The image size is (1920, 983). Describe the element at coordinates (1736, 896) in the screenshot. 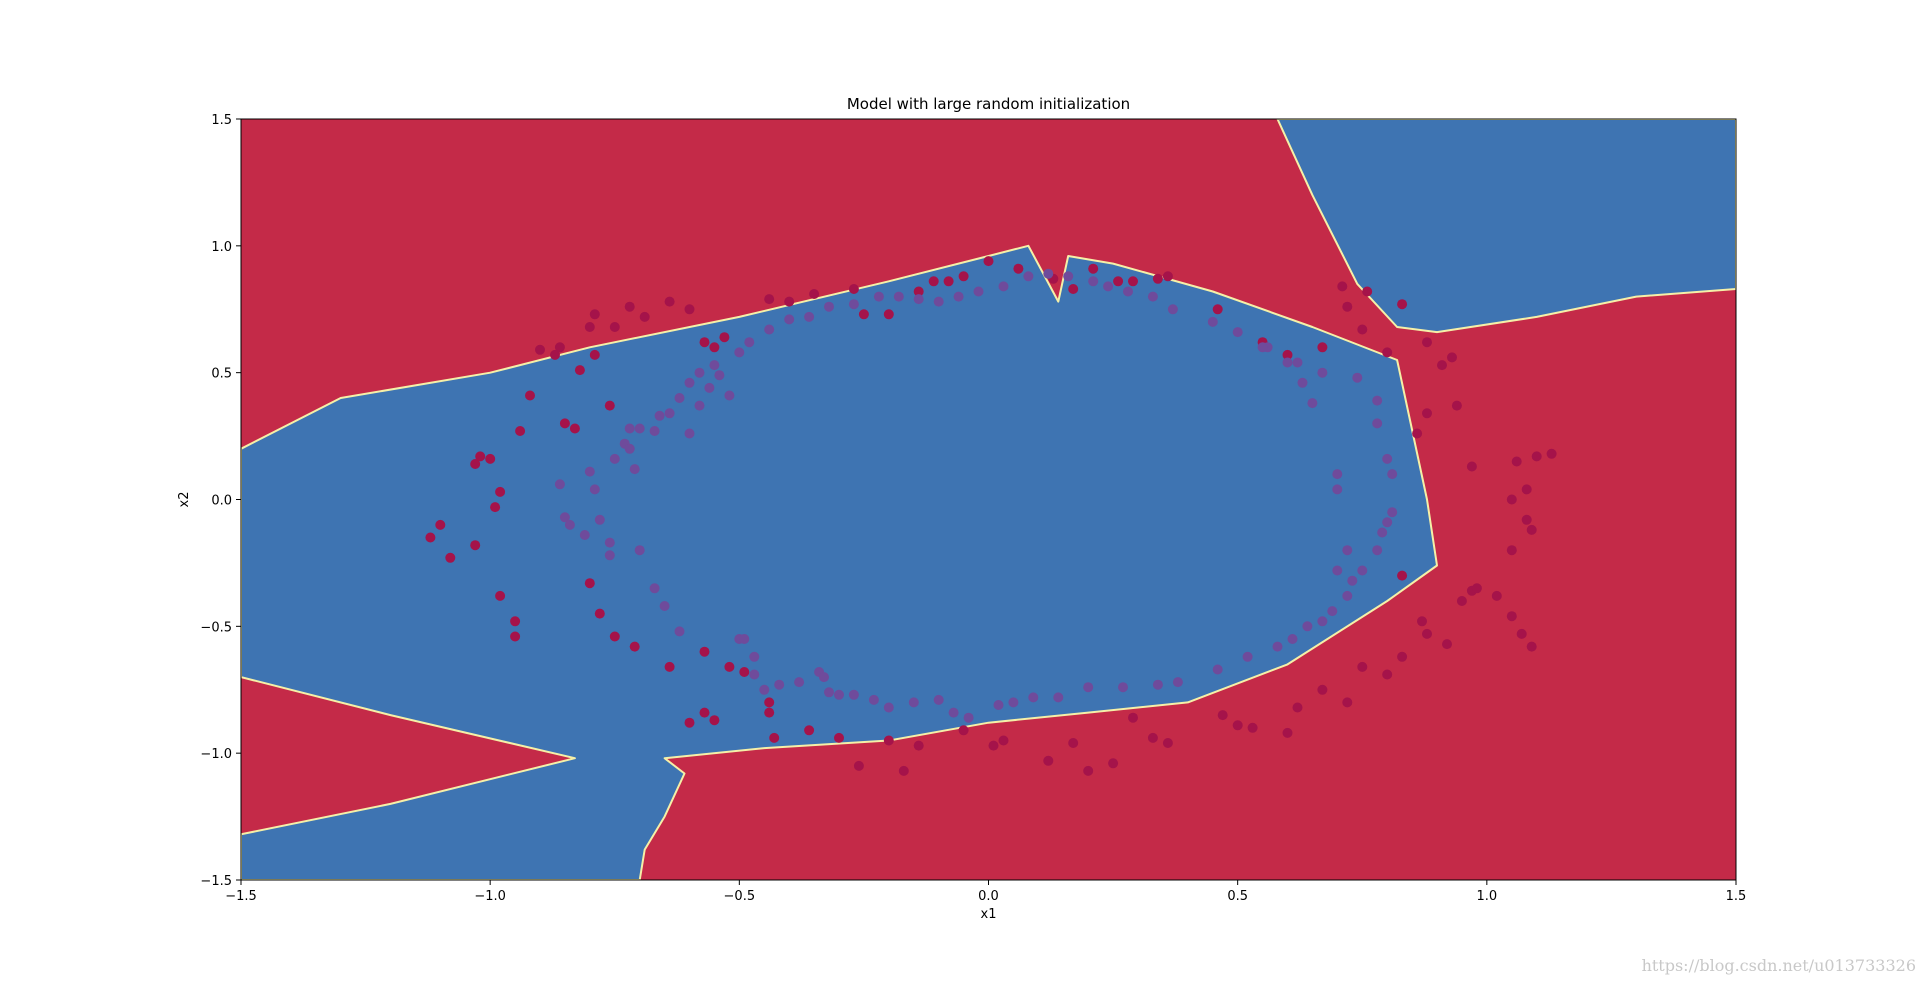

I see `x-tick-label: 1.5` at that location.